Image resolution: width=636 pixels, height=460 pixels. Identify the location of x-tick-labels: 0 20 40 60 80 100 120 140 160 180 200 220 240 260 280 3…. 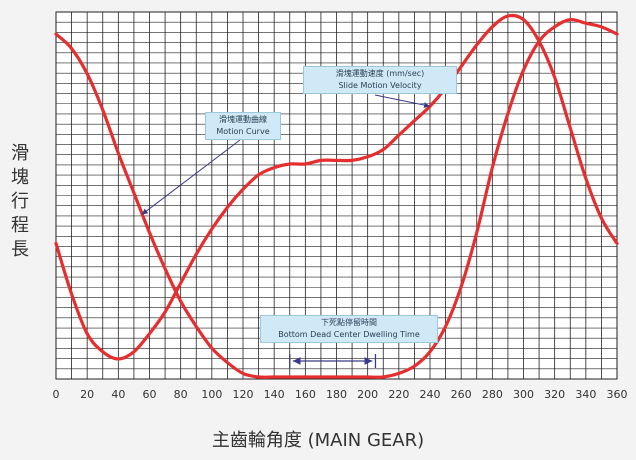
(340, 394).